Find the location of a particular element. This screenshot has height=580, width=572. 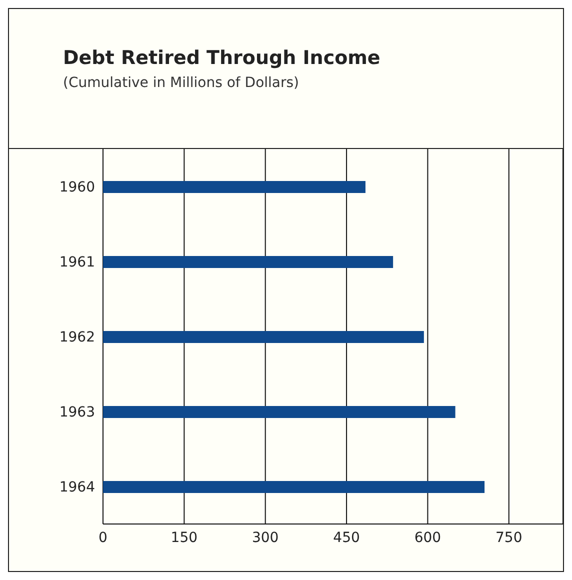

y-tick-label: 1964 is located at coordinates (77, 487).